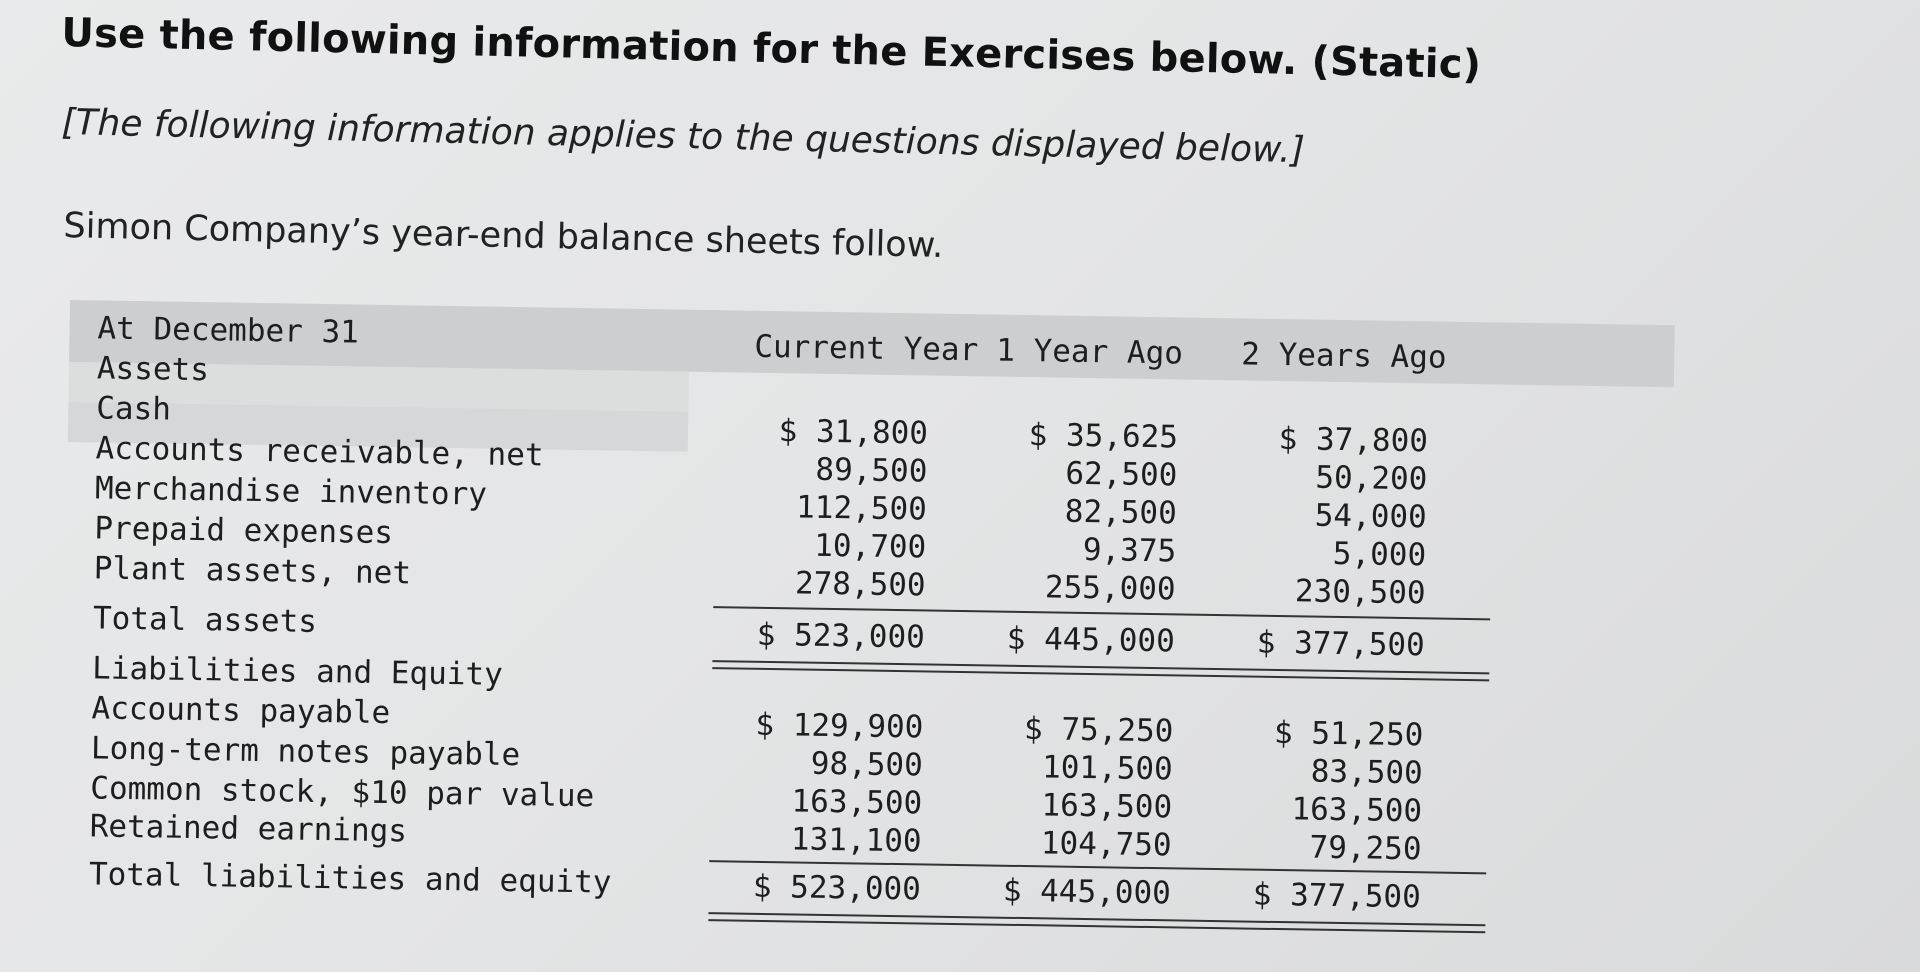 This screenshot has width=1920, height=972. I want to click on column-header-current-year: Current Year, so click(866, 348).